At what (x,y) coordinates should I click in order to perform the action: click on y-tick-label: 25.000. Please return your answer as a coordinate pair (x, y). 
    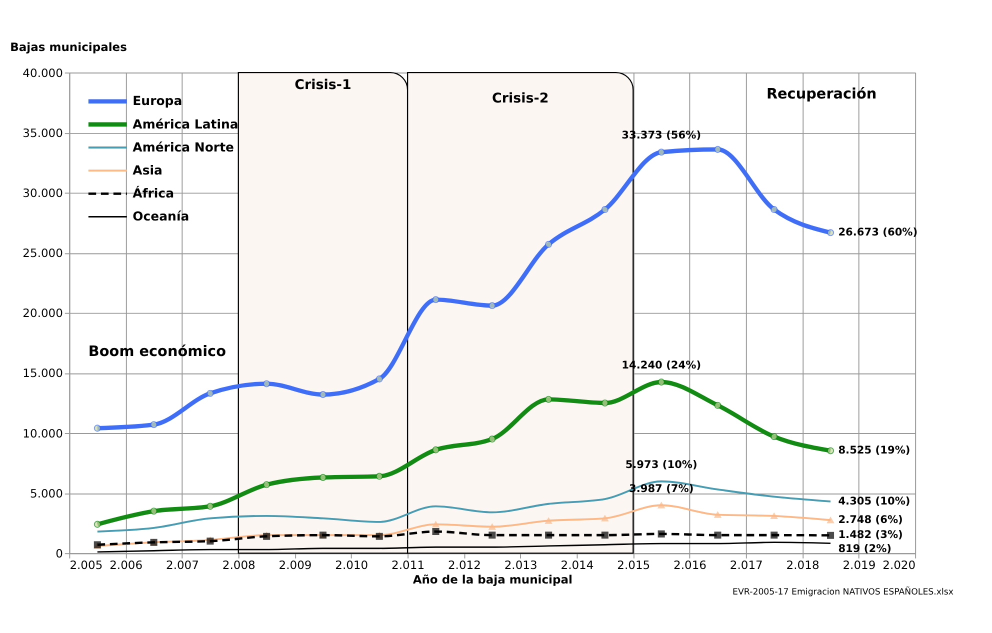
    Looking at the image, I should click on (42, 253).